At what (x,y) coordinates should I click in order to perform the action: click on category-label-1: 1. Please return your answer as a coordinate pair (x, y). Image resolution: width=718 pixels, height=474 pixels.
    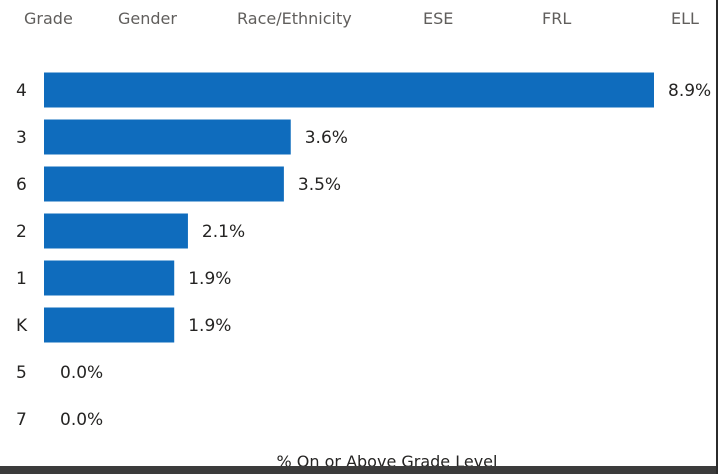
    Looking at the image, I should click on (21, 279).